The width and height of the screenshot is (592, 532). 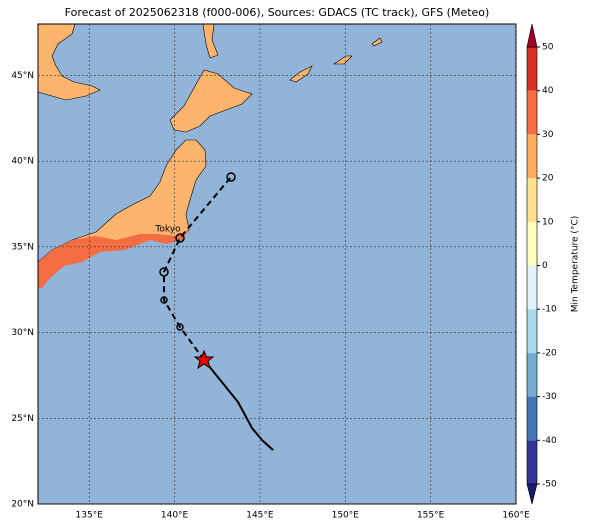 I want to click on colorbar-tick-label: 40, so click(x=548, y=91).